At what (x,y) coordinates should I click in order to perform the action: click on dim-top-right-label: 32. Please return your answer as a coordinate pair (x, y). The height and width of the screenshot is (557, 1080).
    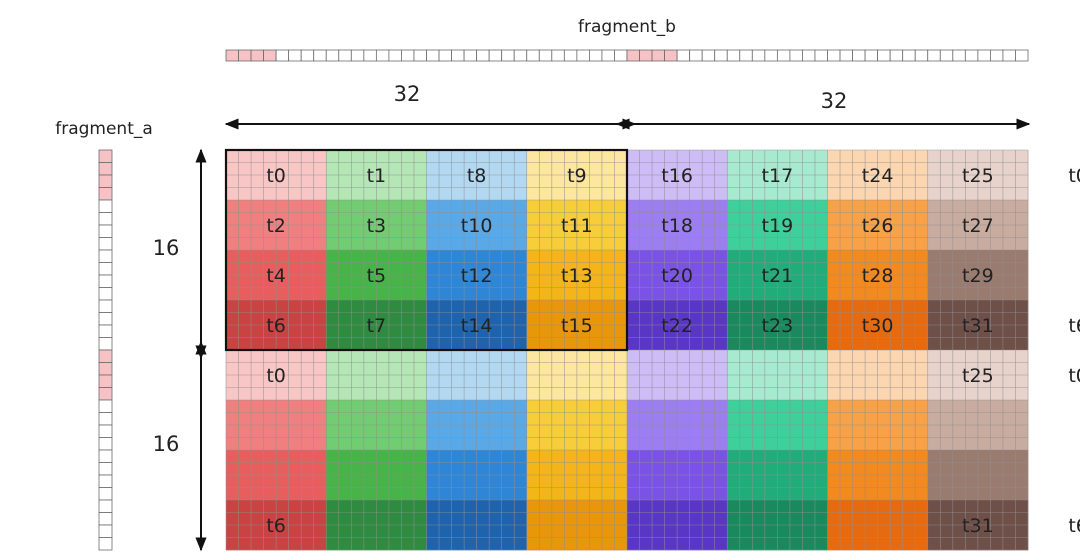
    Looking at the image, I should click on (834, 101).